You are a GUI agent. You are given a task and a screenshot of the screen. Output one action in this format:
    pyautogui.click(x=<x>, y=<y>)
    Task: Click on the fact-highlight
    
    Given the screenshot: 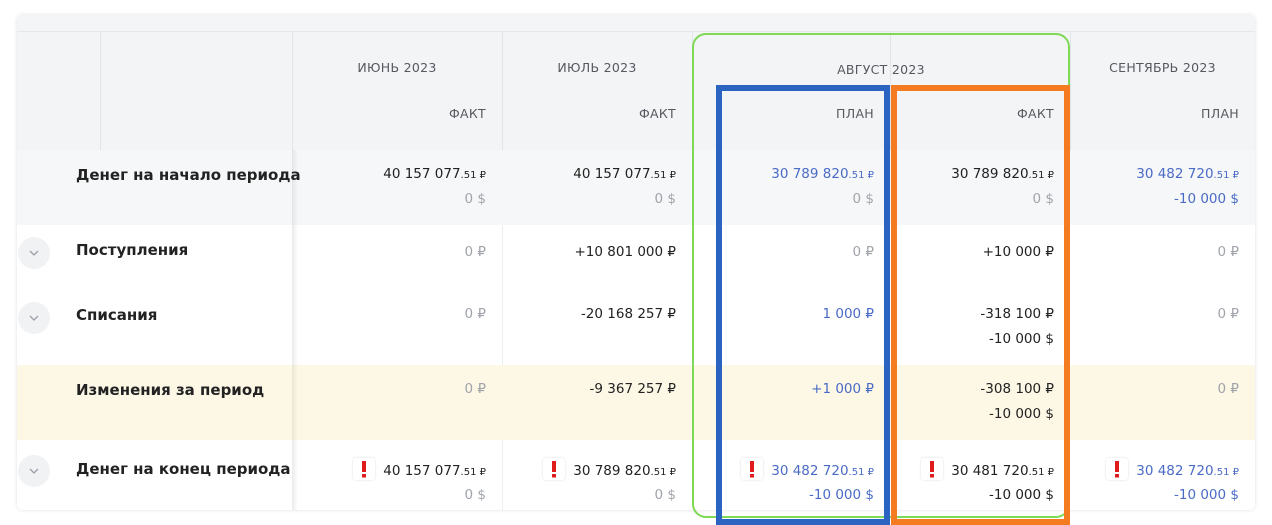 What is the action you would take?
    pyautogui.click(x=980, y=305)
    